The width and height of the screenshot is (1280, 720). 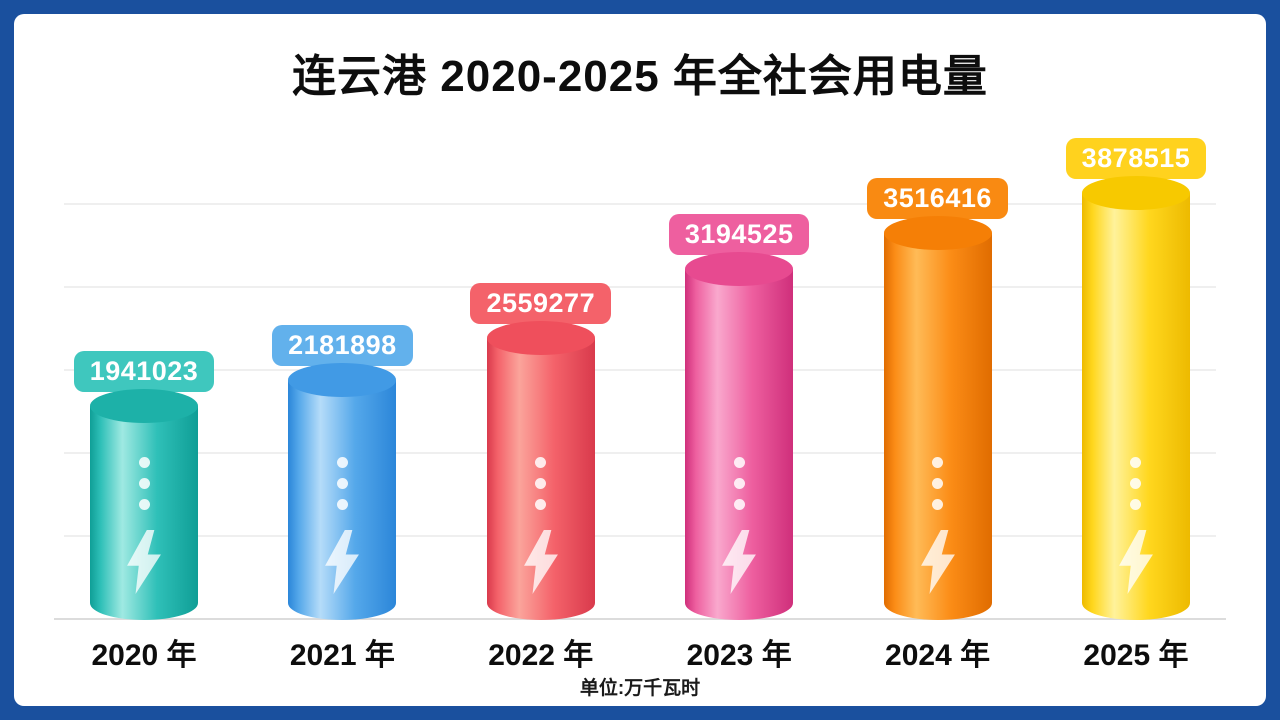 I want to click on bar-group-2023: 3194525 2023 年, so click(x=739, y=445).